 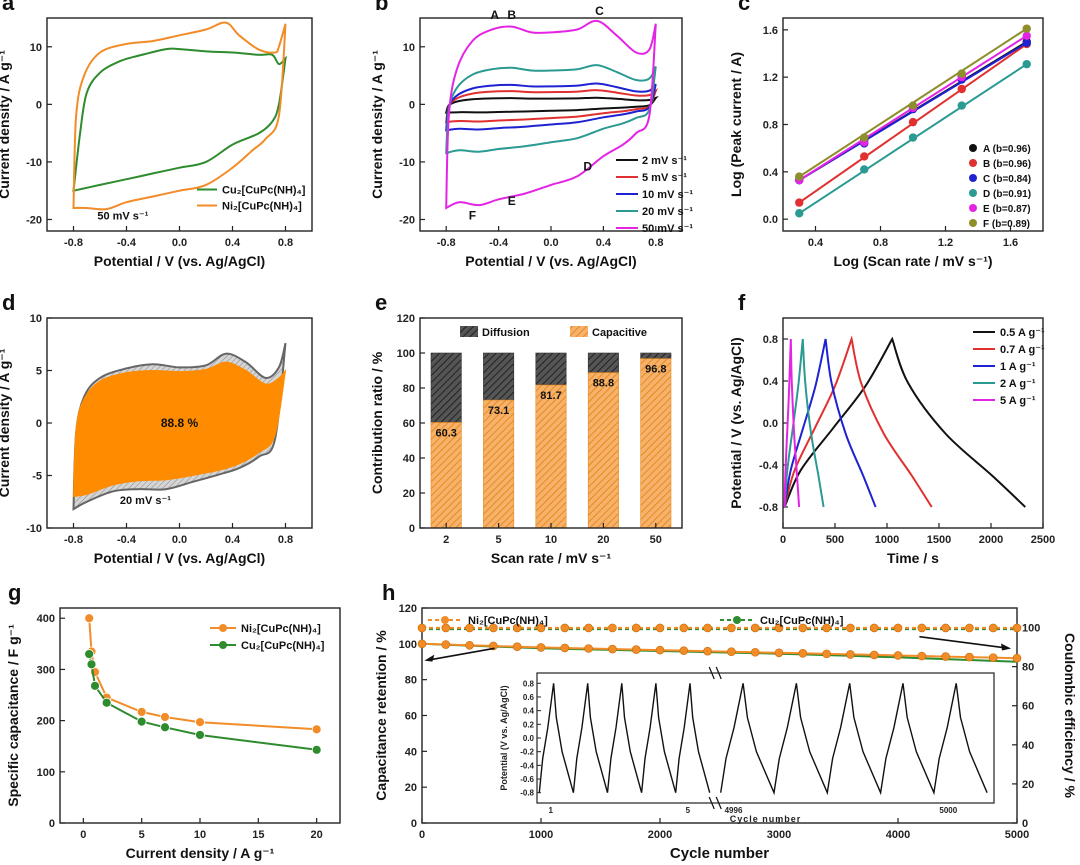 I want to click on legend-label: 10 mV s⁻¹, so click(x=667, y=195).